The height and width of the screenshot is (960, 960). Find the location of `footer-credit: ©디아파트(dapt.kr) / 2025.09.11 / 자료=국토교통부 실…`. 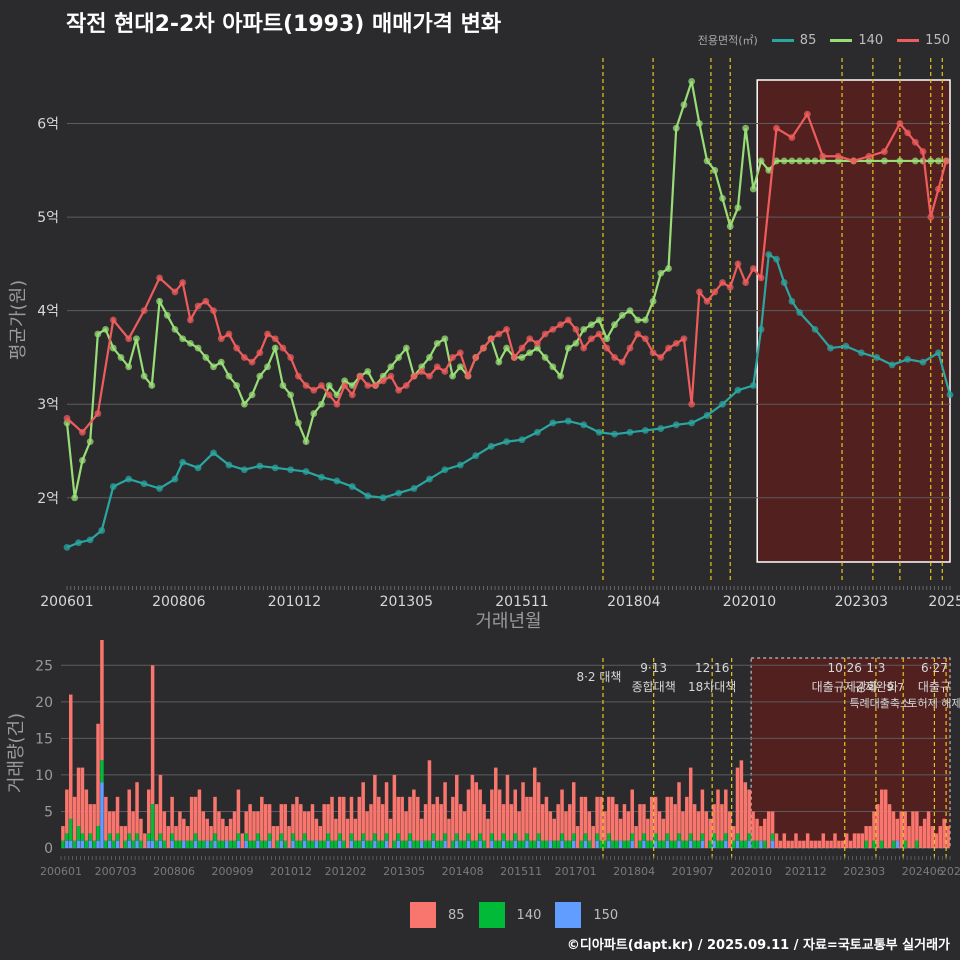

footer-credit: ©디아파트(dapt.kr) / 2025.09.11 / 자료=국토교통부 실… is located at coordinates (758, 945).